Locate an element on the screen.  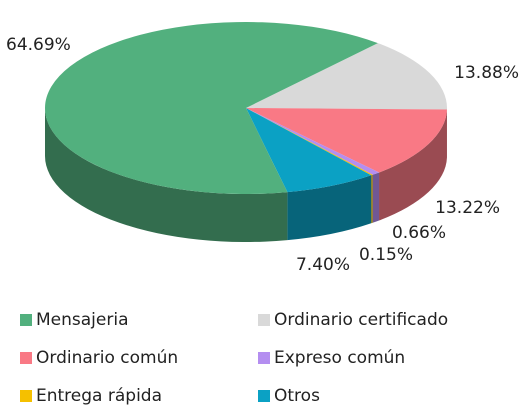
legend-label: Otros is located at coordinates (297, 396).